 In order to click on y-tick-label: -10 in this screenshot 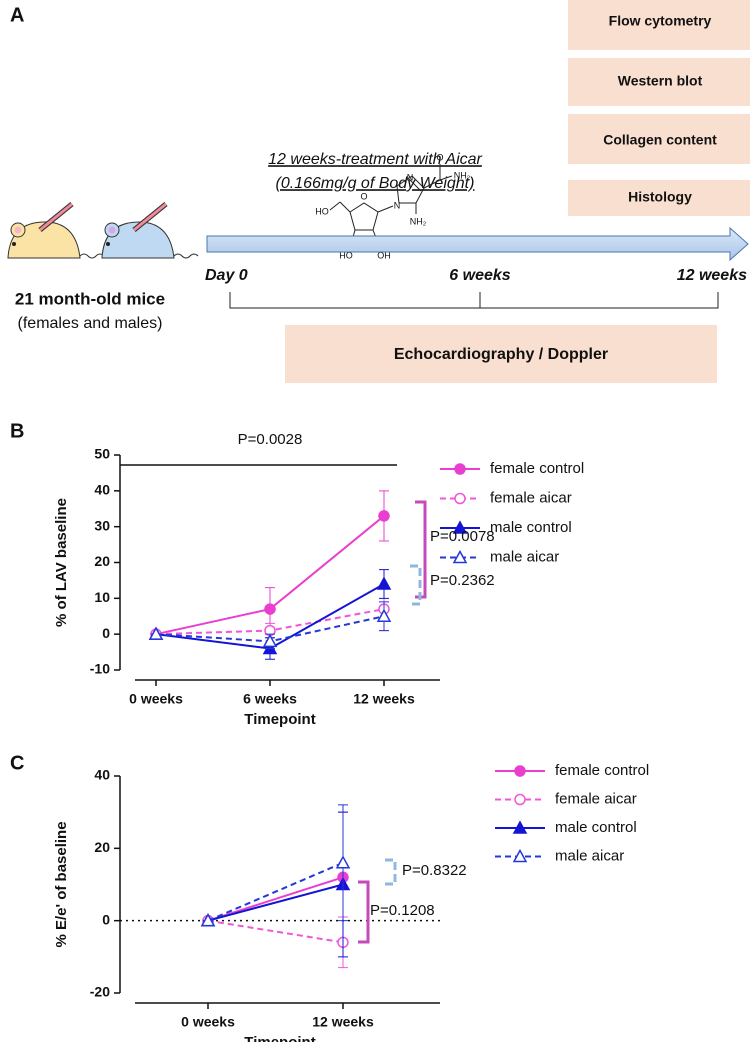, I will do `click(100, 669)`.